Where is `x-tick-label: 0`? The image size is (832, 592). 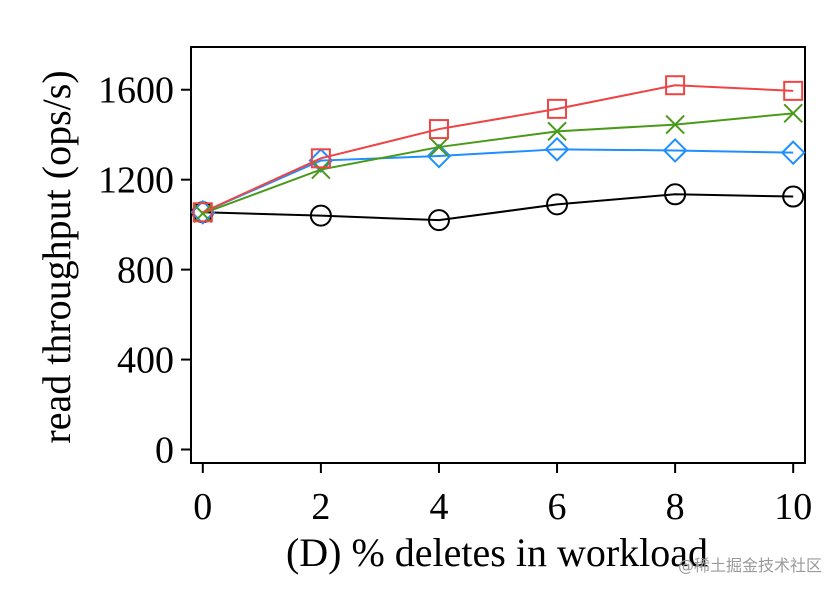 x-tick-label: 0 is located at coordinates (202, 507).